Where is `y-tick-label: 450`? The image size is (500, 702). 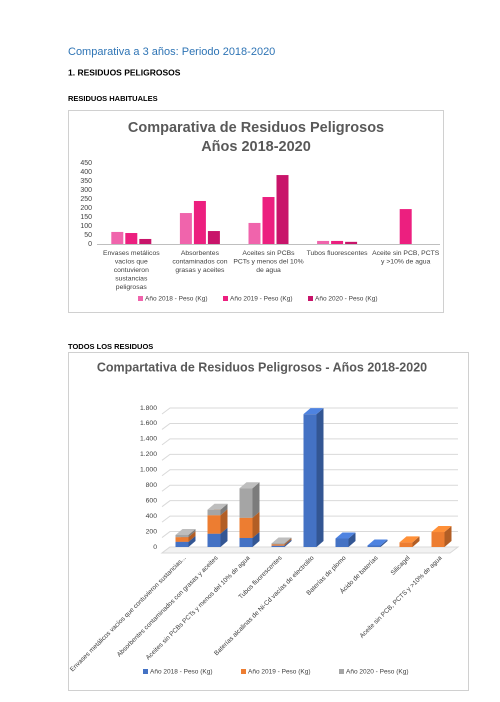 y-tick-label: 450 is located at coordinates (86, 163).